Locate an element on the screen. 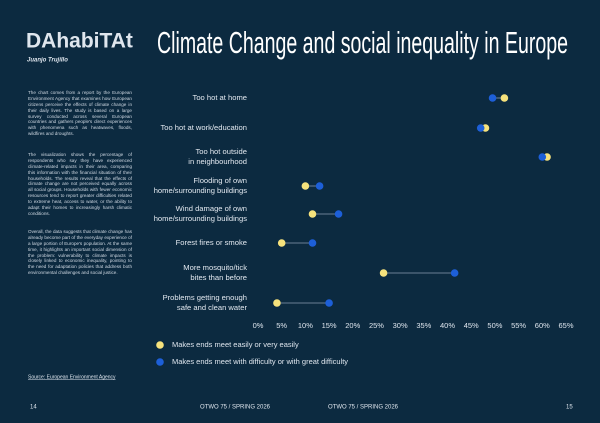 This screenshot has width=600, height=423. category-label: More mosquito/tick bites than before is located at coordinates (215, 272).